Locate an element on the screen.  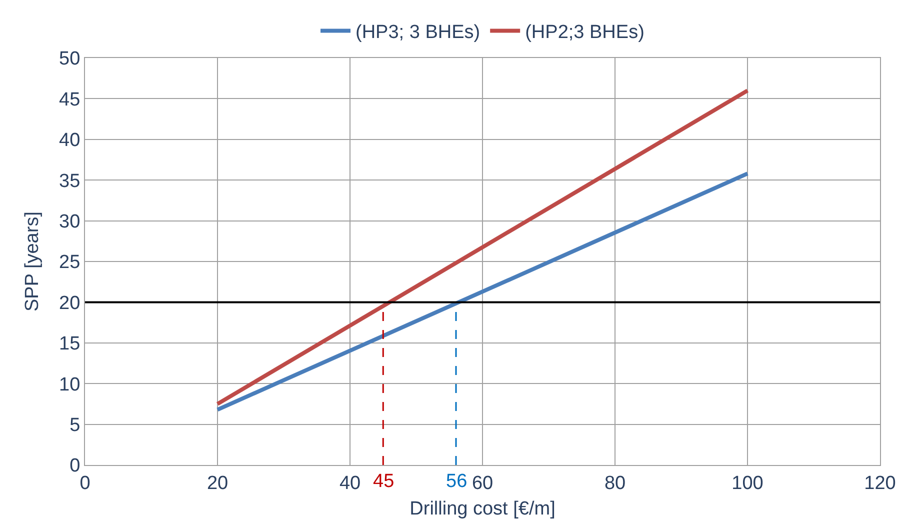
x-tick-label: 100 is located at coordinates (748, 483).